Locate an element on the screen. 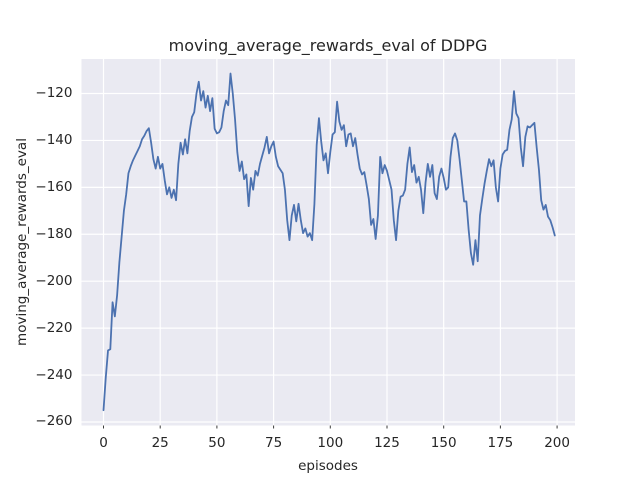 This screenshot has height=480, width=640. y-tick-label: −120 is located at coordinates (54, 92).